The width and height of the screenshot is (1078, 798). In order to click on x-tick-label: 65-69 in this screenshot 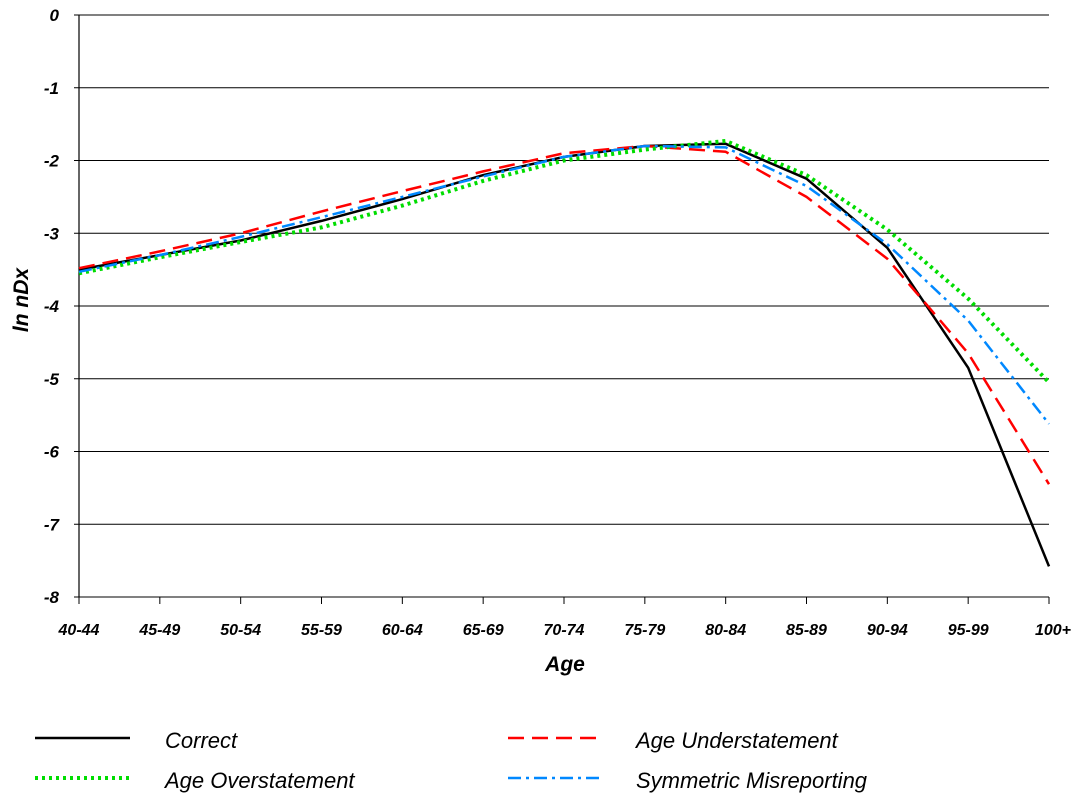, I will do `click(483, 630)`.